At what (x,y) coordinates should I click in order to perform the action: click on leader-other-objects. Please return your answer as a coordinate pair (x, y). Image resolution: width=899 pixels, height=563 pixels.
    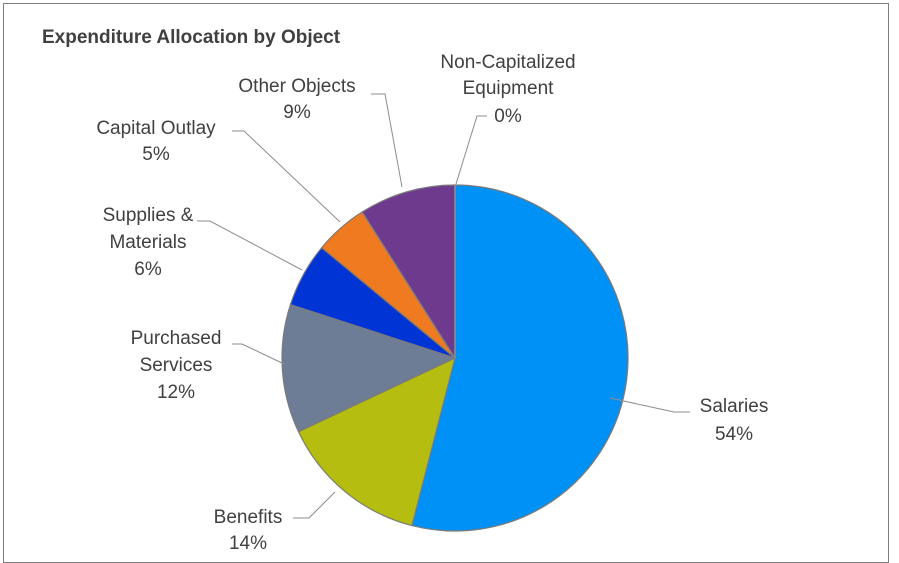
    Looking at the image, I should click on (387, 140).